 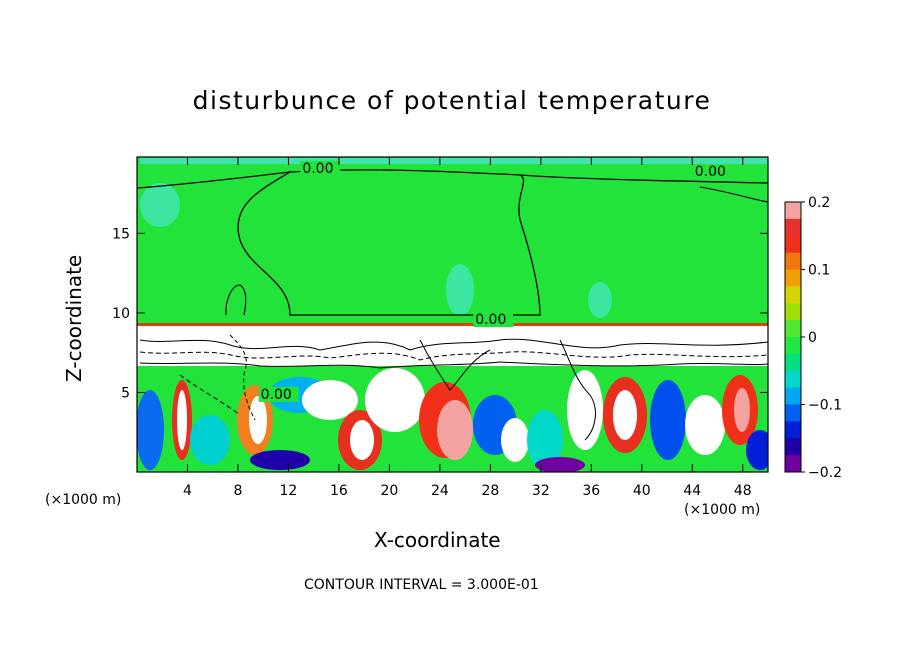 I want to click on x-unit-label: (×1000 m), so click(x=722, y=510).